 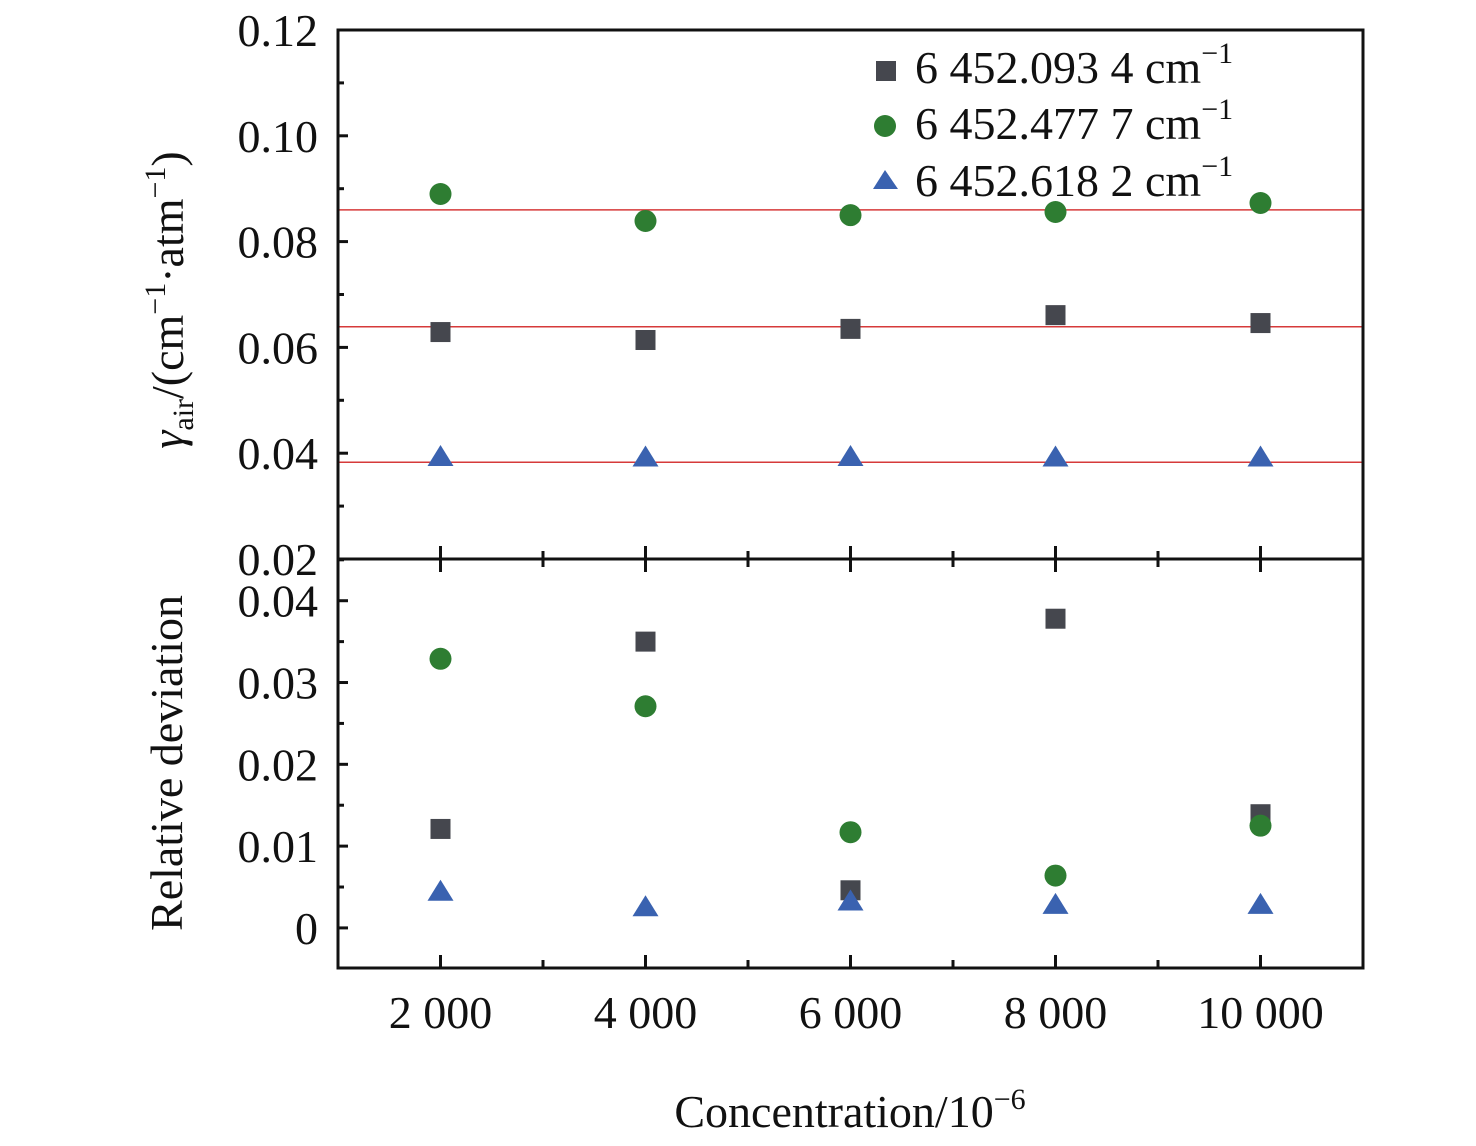 I want to click on top-y-axis-title: γair/(cm−1·atm−1), so click(x=169, y=300).